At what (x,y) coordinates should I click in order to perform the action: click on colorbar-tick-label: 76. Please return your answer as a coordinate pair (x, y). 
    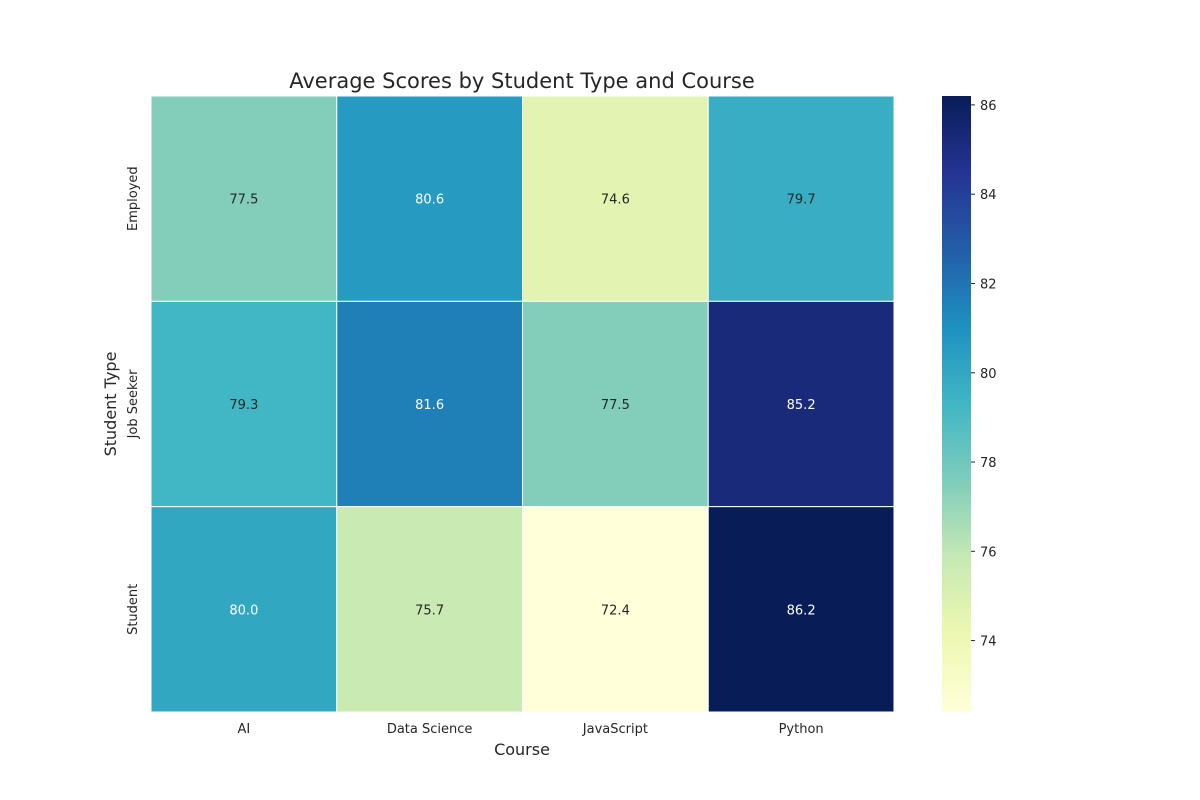
    Looking at the image, I should click on (988, 552).